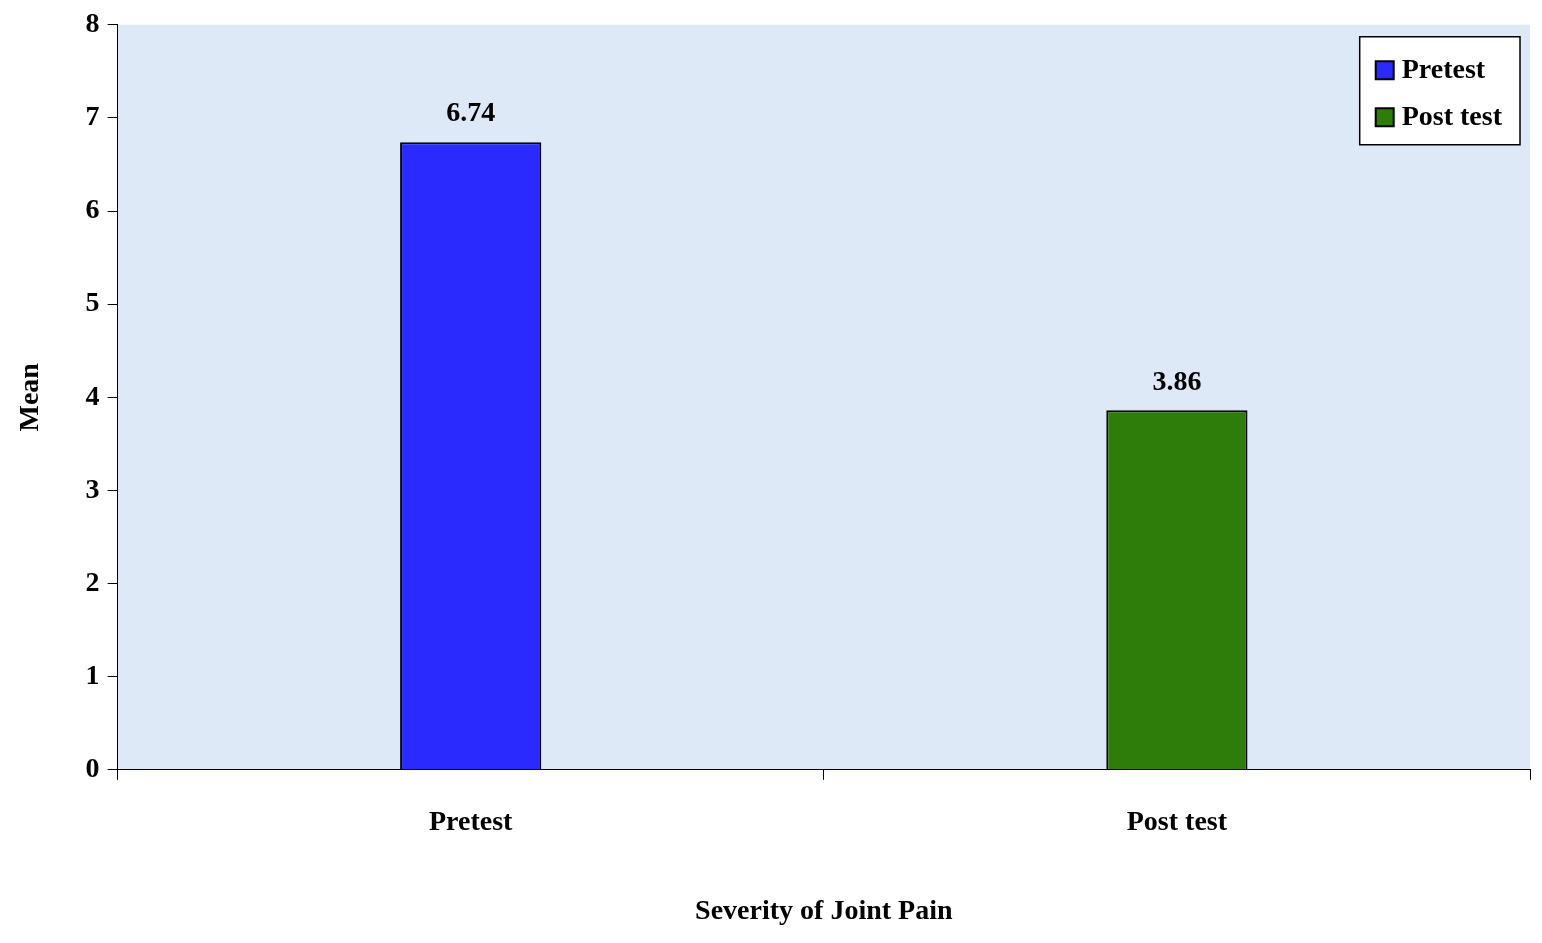 The width and height of the screenshot is (1542, 943). What do you see at coordinates (1452, 115) in the screenshot?
I see `legend-label: Post test` at bounding box center [1452, 115].